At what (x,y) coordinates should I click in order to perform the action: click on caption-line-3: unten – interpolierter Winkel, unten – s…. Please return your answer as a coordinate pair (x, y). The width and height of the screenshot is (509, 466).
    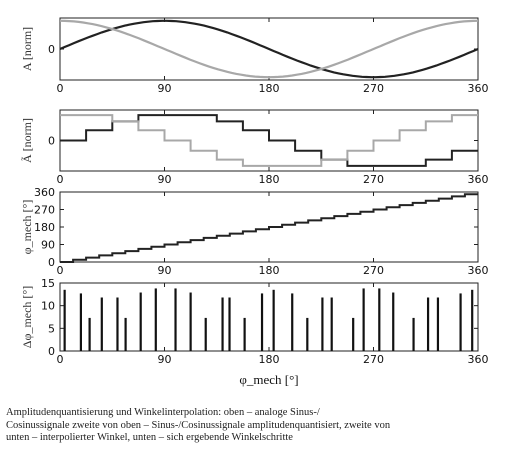
    Looking at the image, I should click on (149, 437).